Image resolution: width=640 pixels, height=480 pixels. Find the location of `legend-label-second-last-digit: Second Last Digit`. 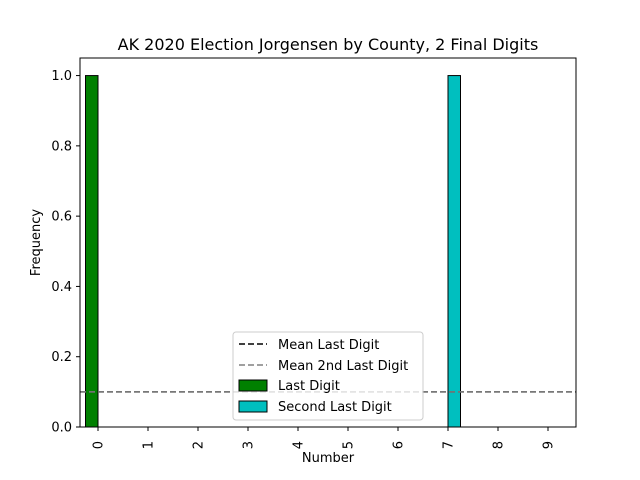

legend-label-second-last-digit: Second Last Digit is located at coordinates (335, 407).